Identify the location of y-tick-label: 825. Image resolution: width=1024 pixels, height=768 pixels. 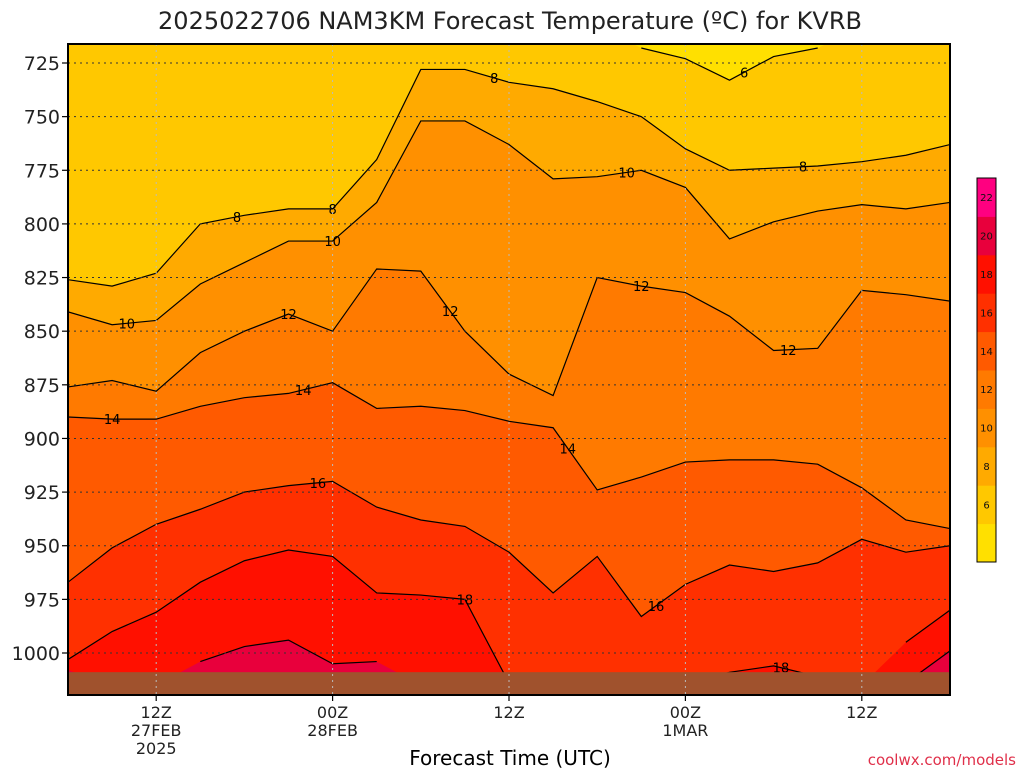
(42, 279).